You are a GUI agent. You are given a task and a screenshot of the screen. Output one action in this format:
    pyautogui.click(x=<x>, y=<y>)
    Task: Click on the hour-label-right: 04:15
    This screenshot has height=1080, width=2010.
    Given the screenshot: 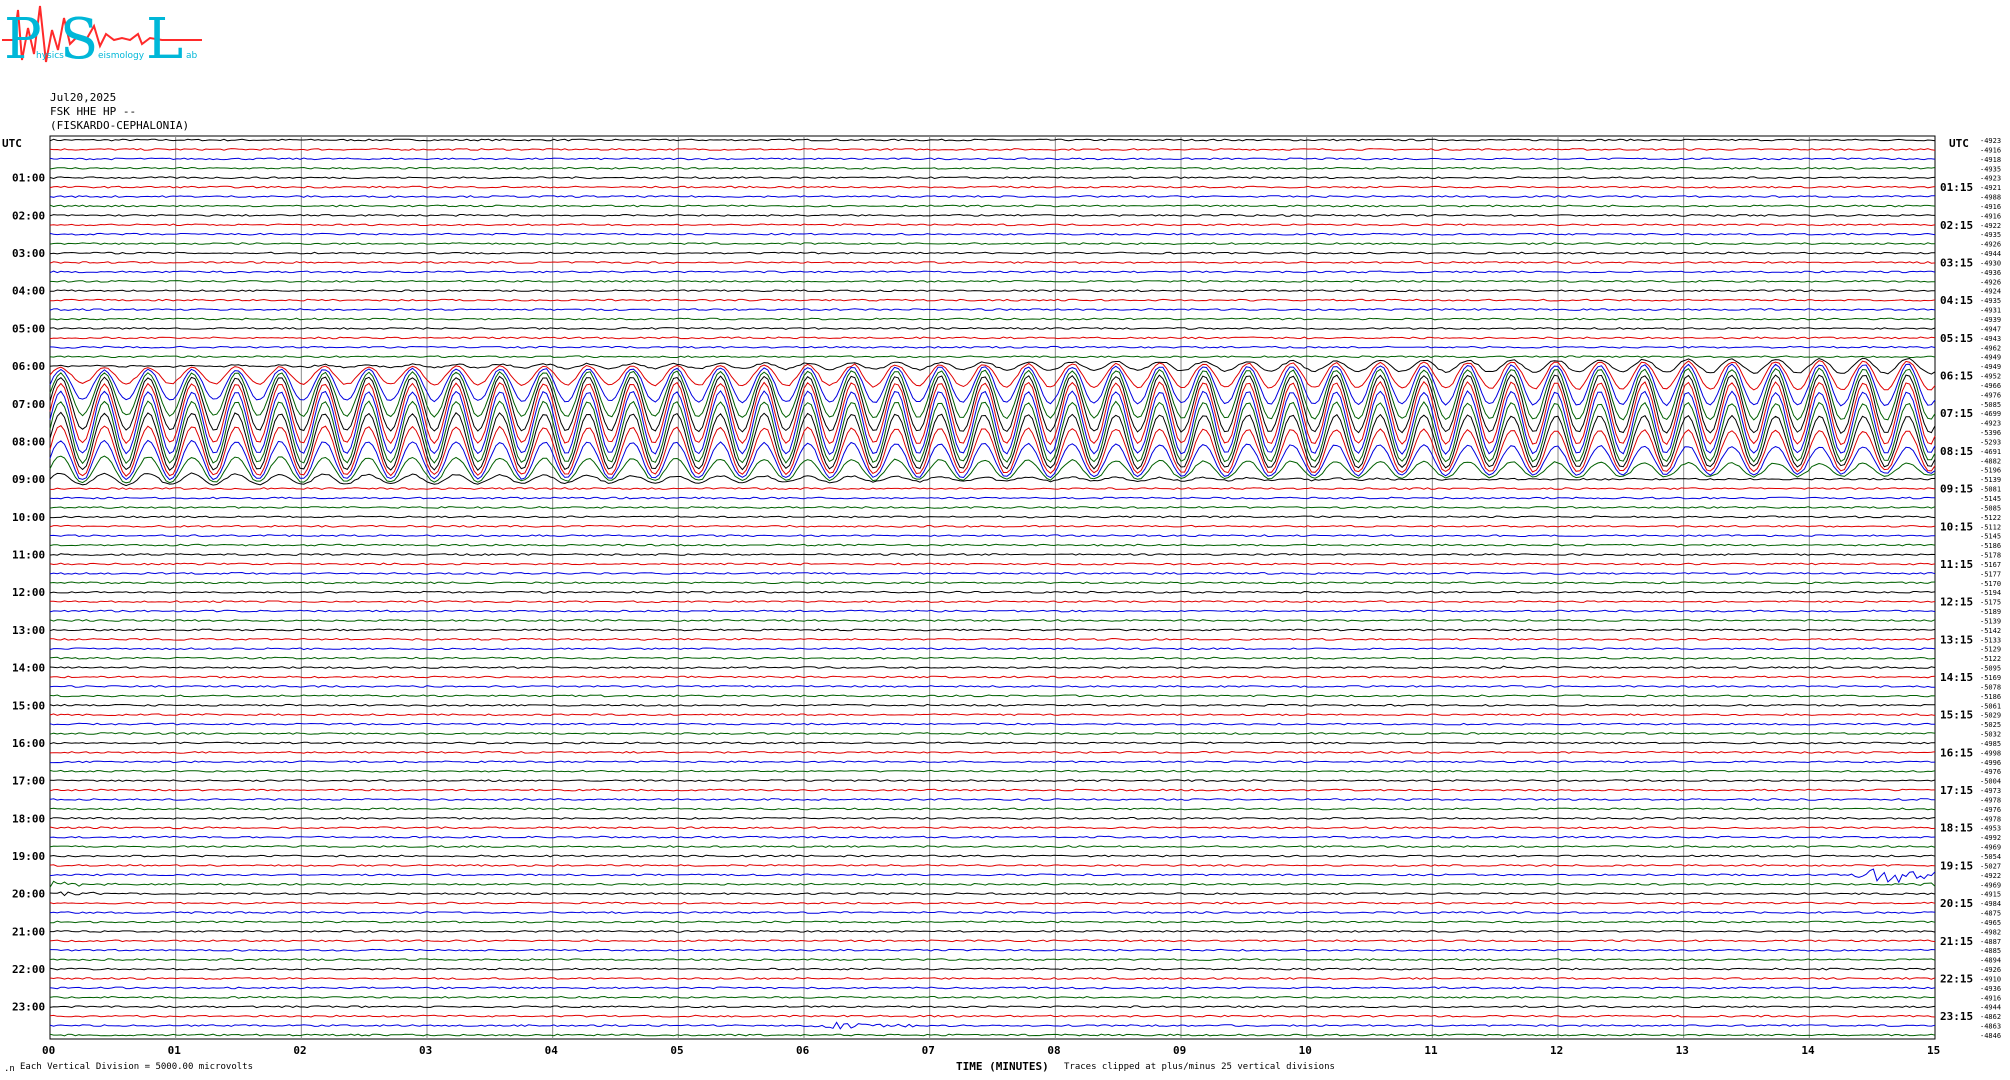 What is the action you would take?
    pyautogui.click(x=1956, y=300)
    